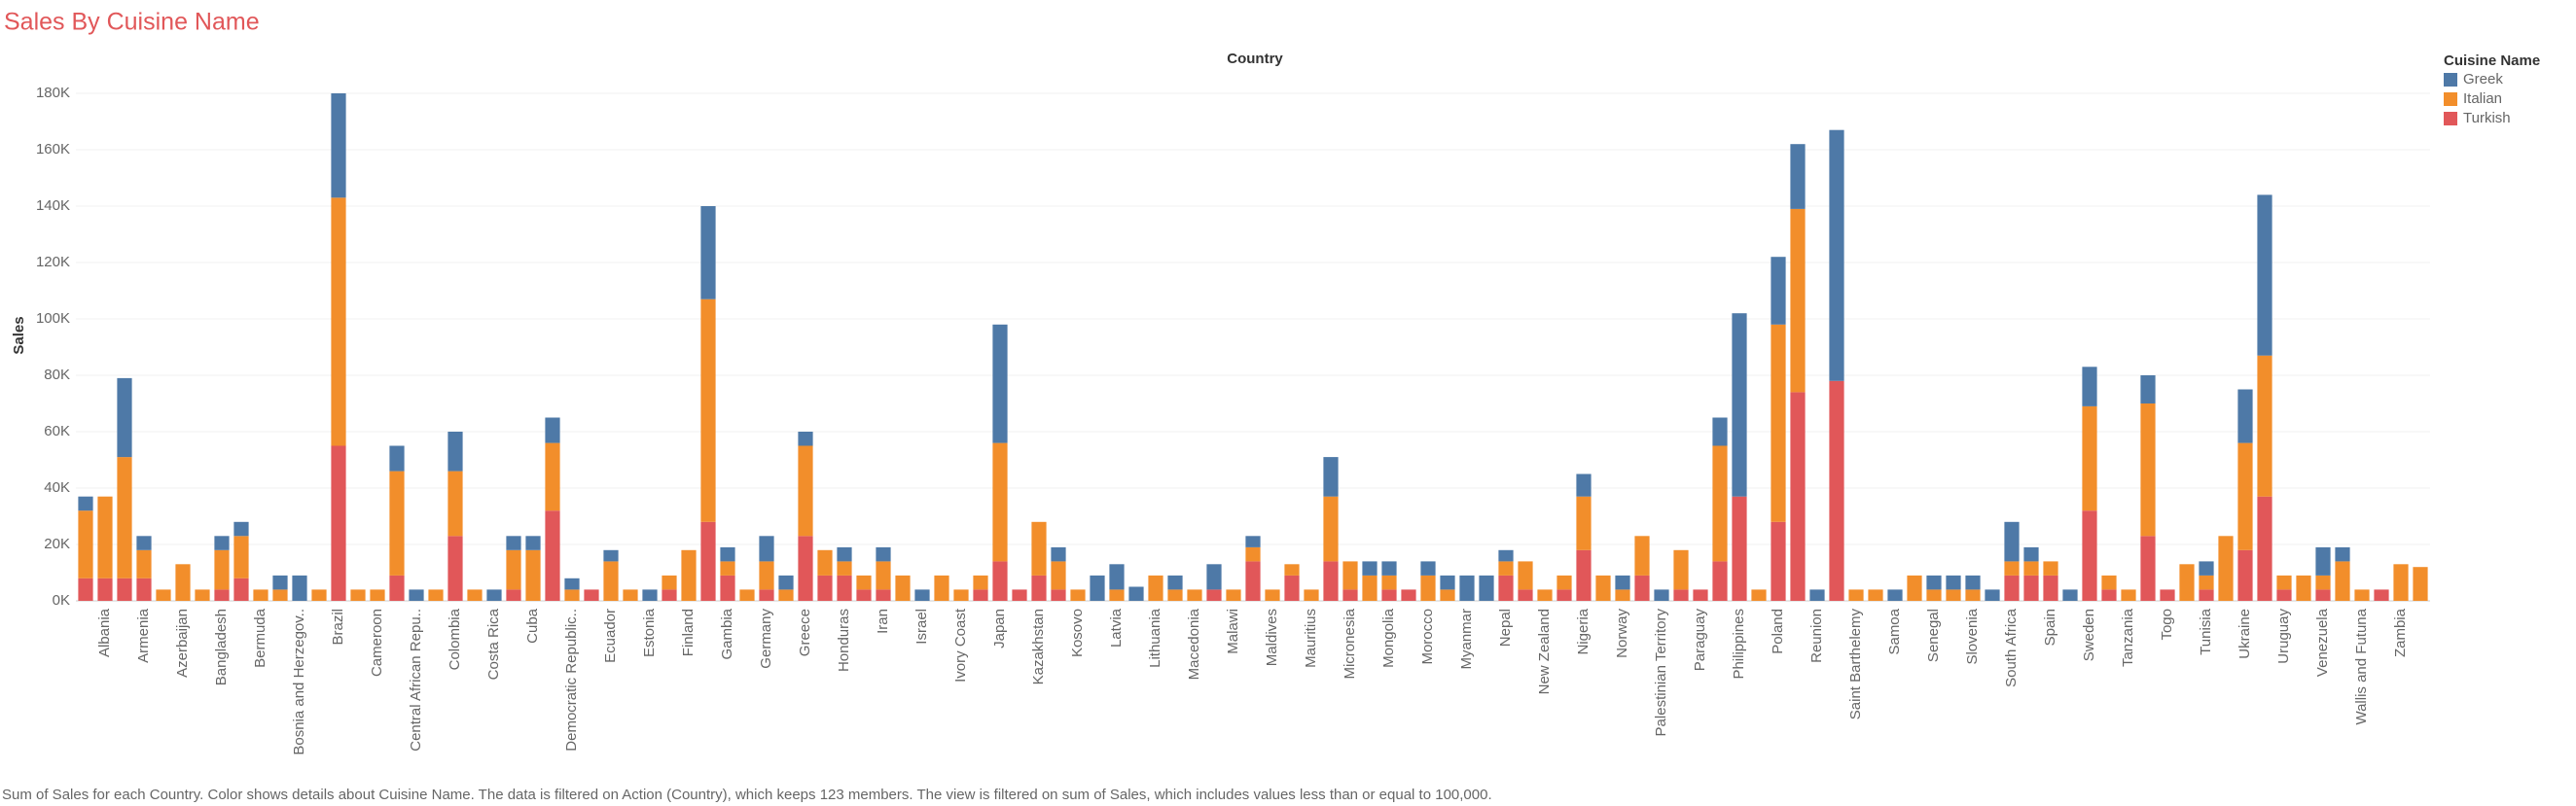 This screenshot has height=806, width=2576. Describe the element at coordinates (260, 638) in the screenshot. I see `x-tick-label: Bermuda` at that location.